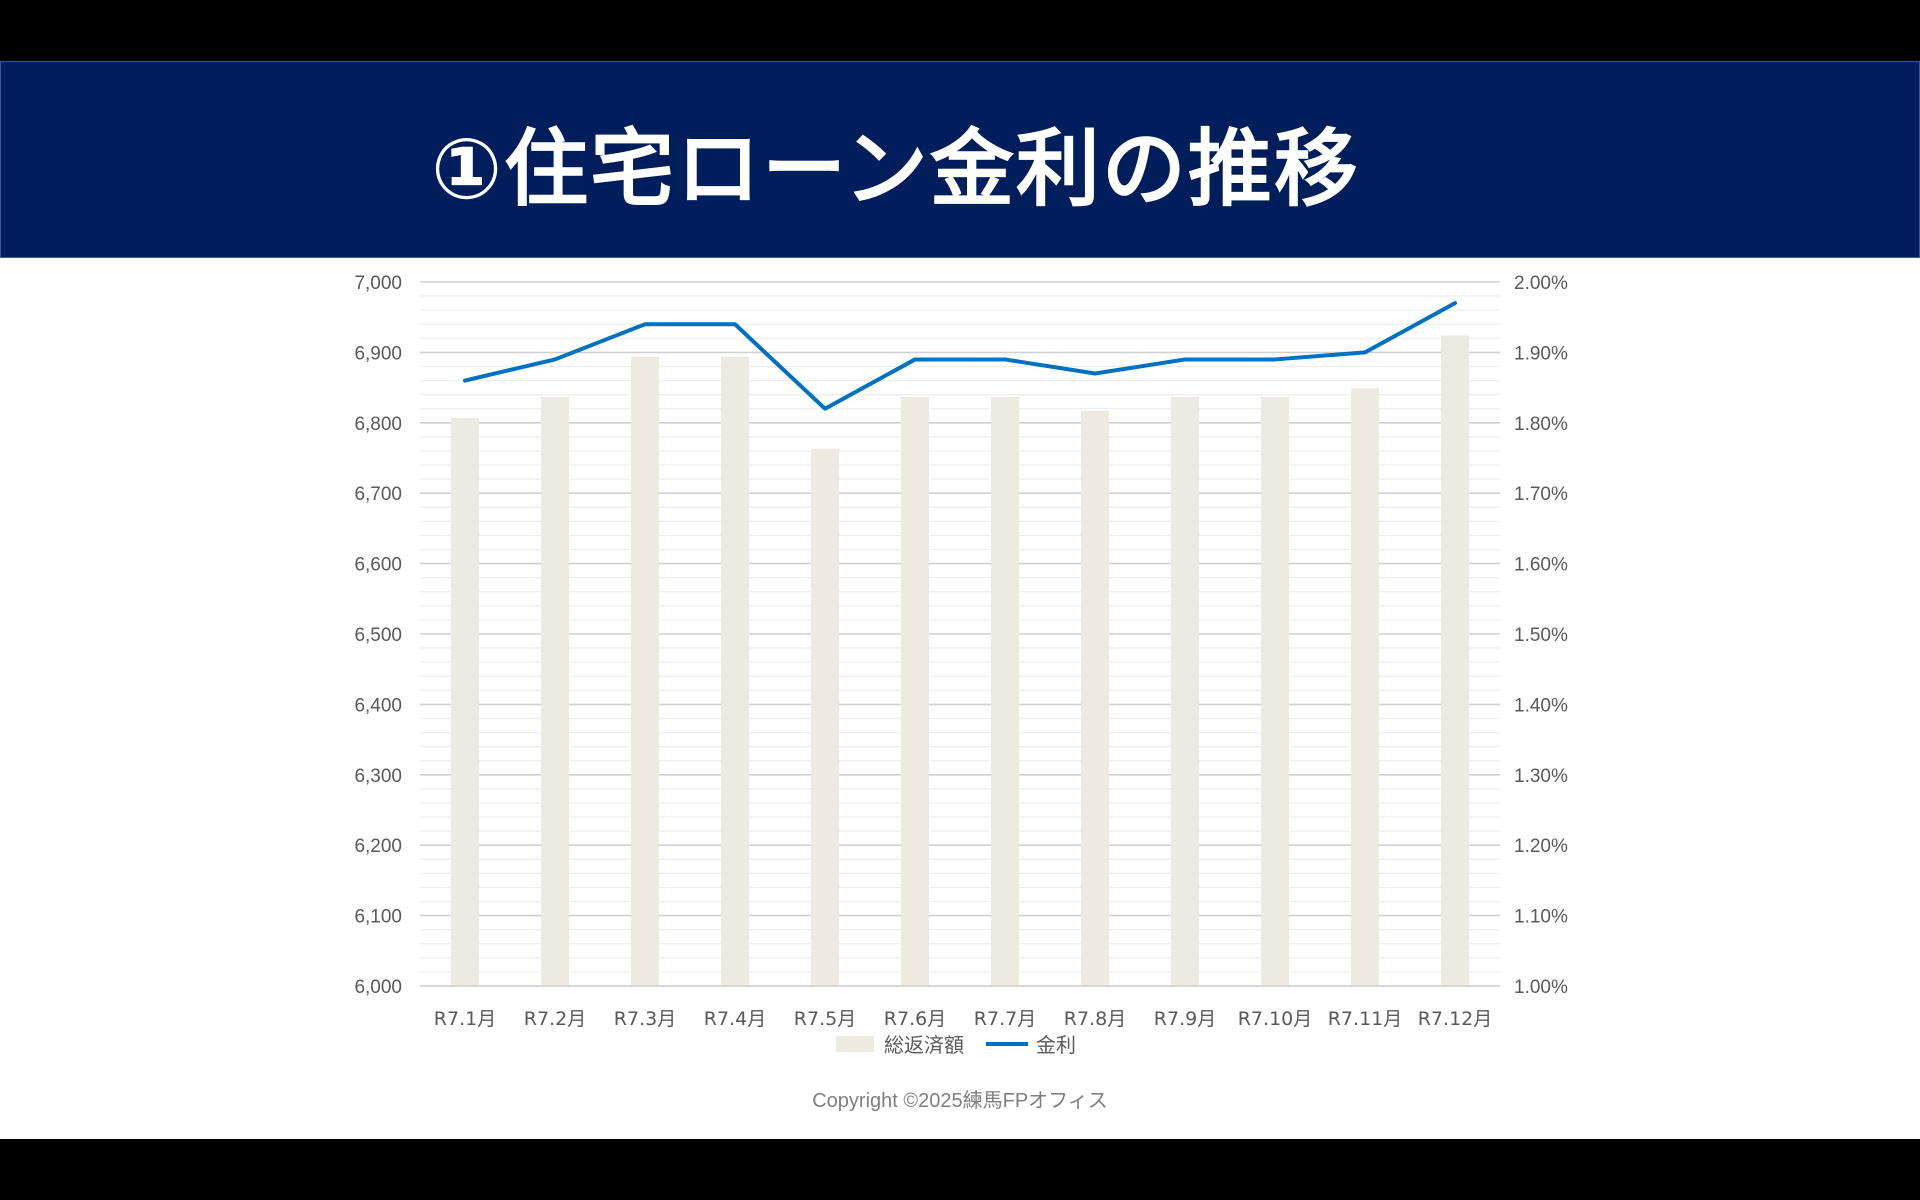  Describe the element at coordinates (924, 1045) in the screenshot. I see `legend-bar-label: 総返済額` at that location.